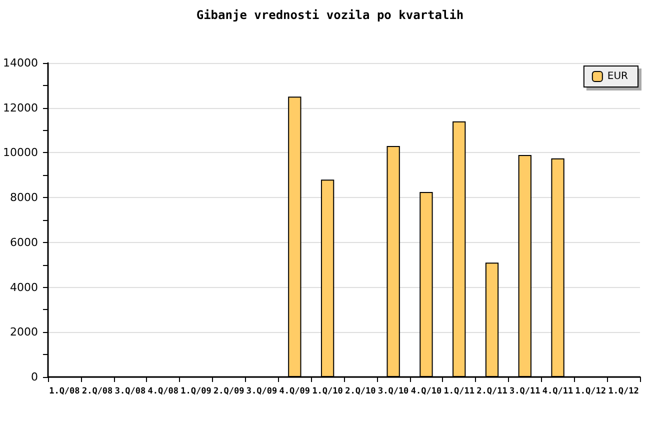  What do you see at coordinates (20, 63) in the screenshot?
I see `y-tick-label: 14000` at bounding box center [20, 63].